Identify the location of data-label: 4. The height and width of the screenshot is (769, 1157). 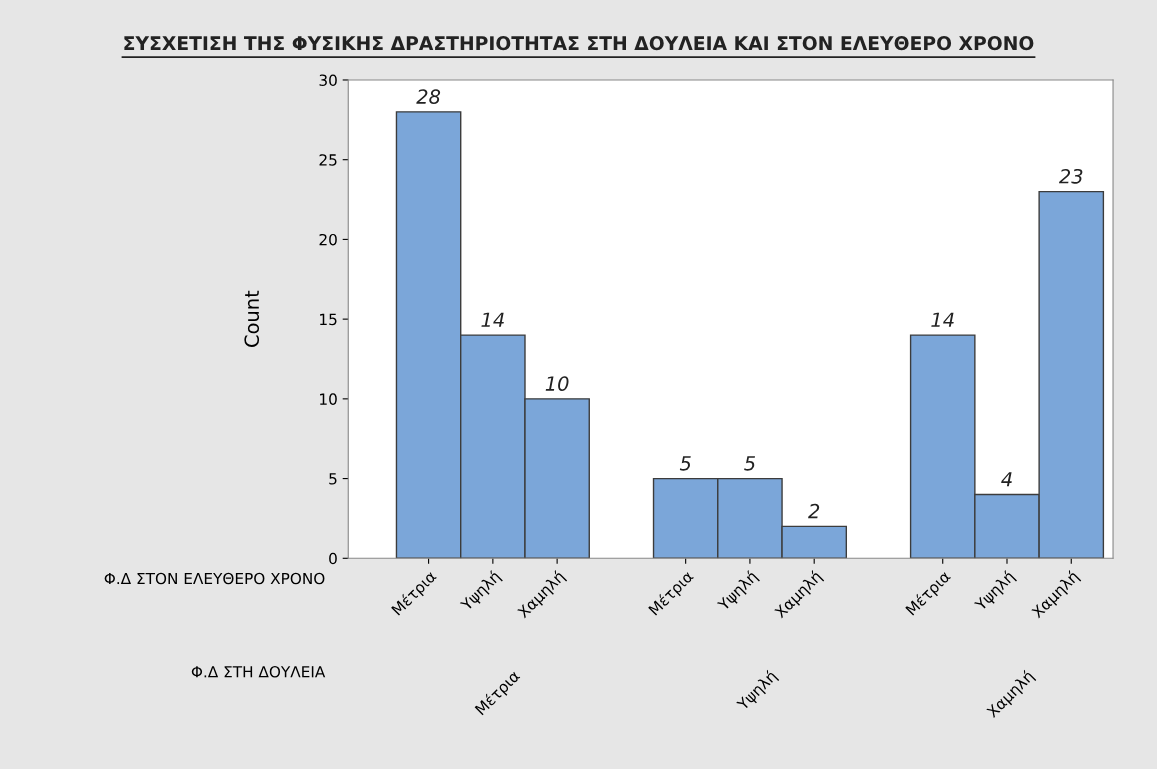
(1006, 479).